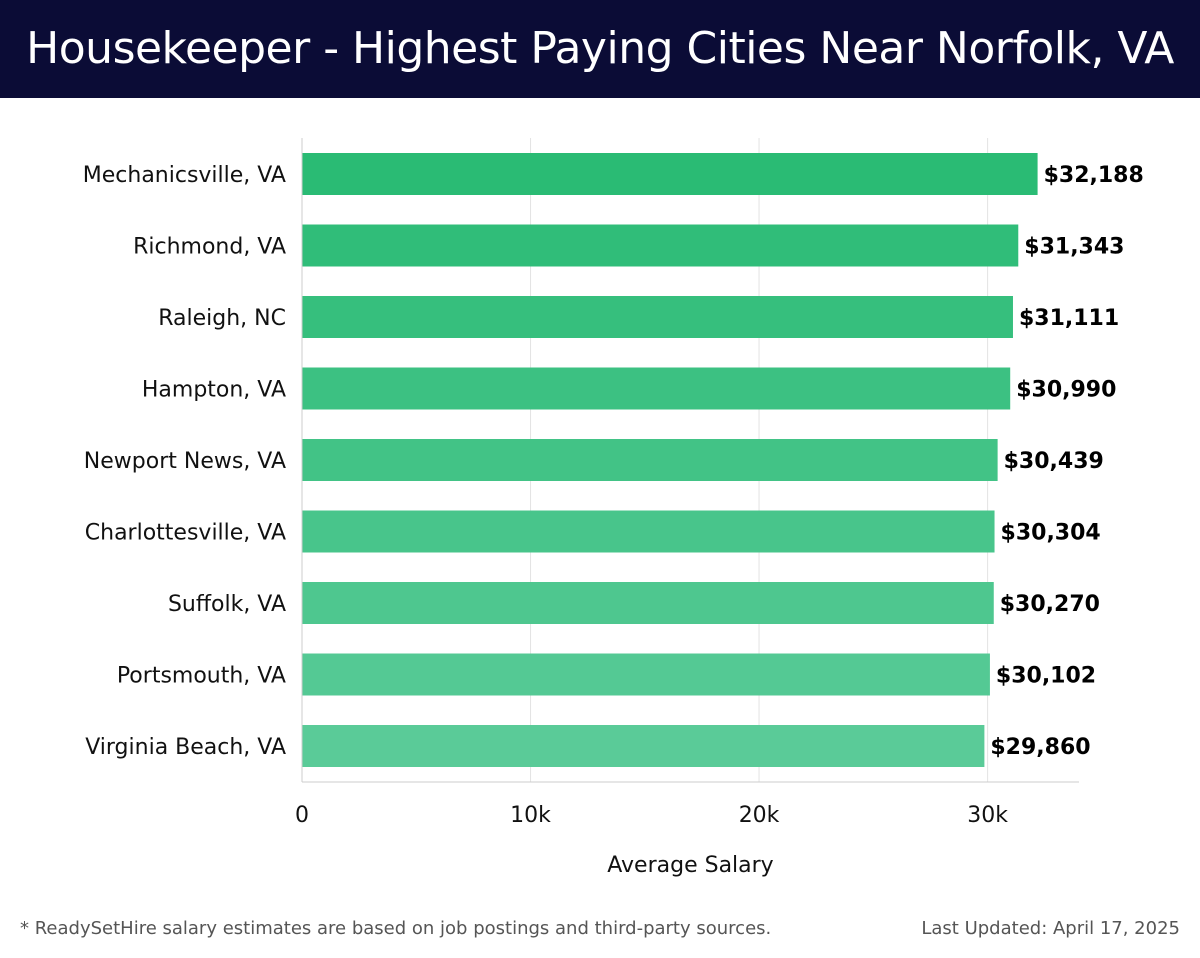  I want to click on category-label-4: Hampton, VA, so click(214, 390).